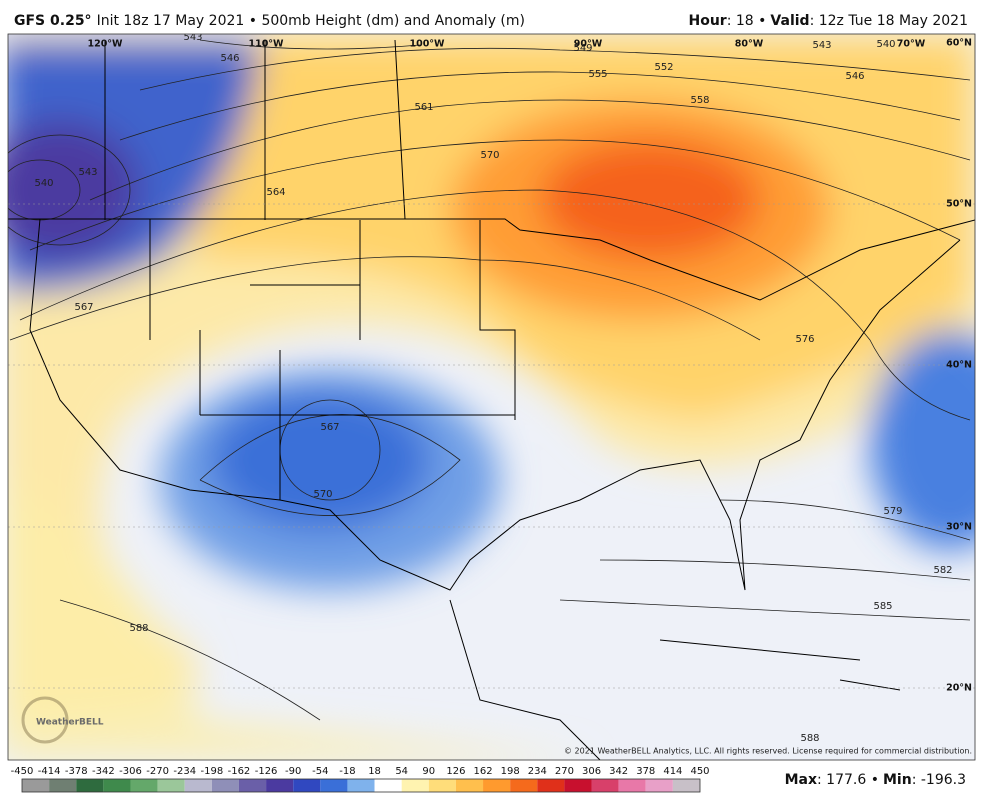  I want to click on contour-label: 576, so click(804, 339).